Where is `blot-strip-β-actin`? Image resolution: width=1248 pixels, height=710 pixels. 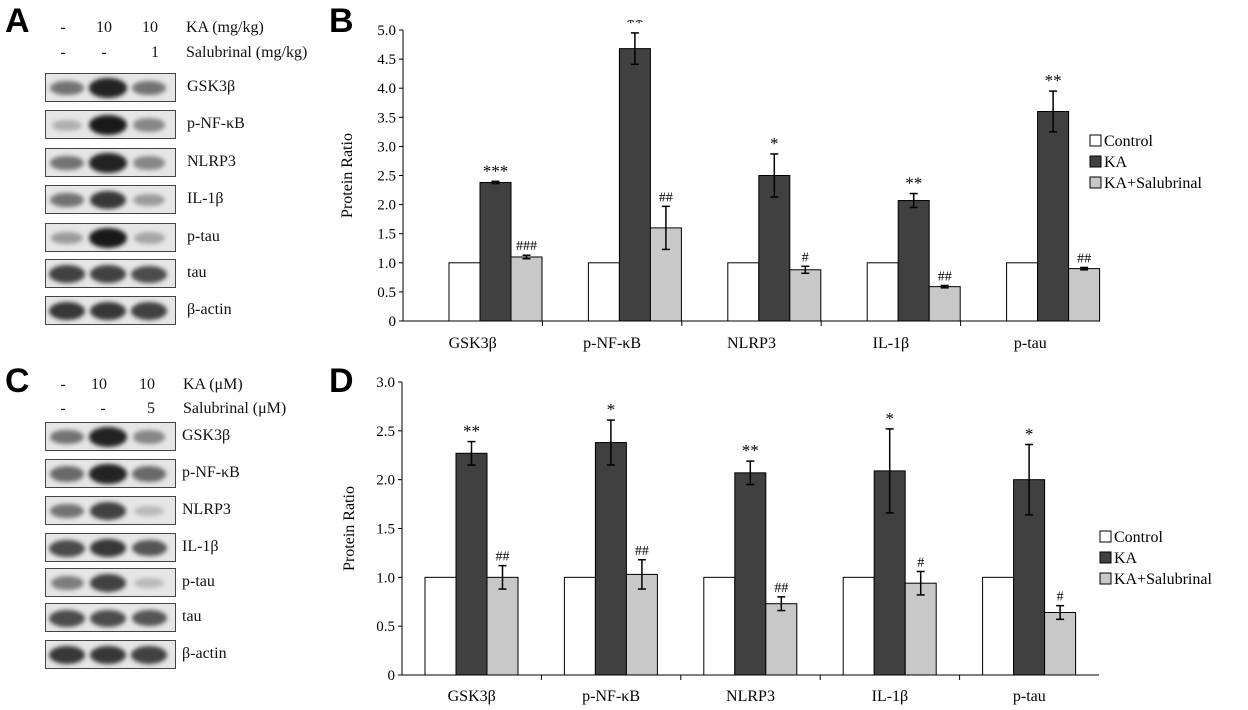
blot-strip-β-actin is located at coordinates (110, 310).